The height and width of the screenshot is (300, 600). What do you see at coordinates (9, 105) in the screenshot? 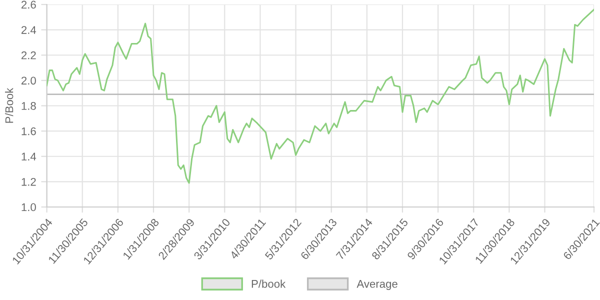
I see `y-axis-title: P/Book` at bounding box center [9, 105].